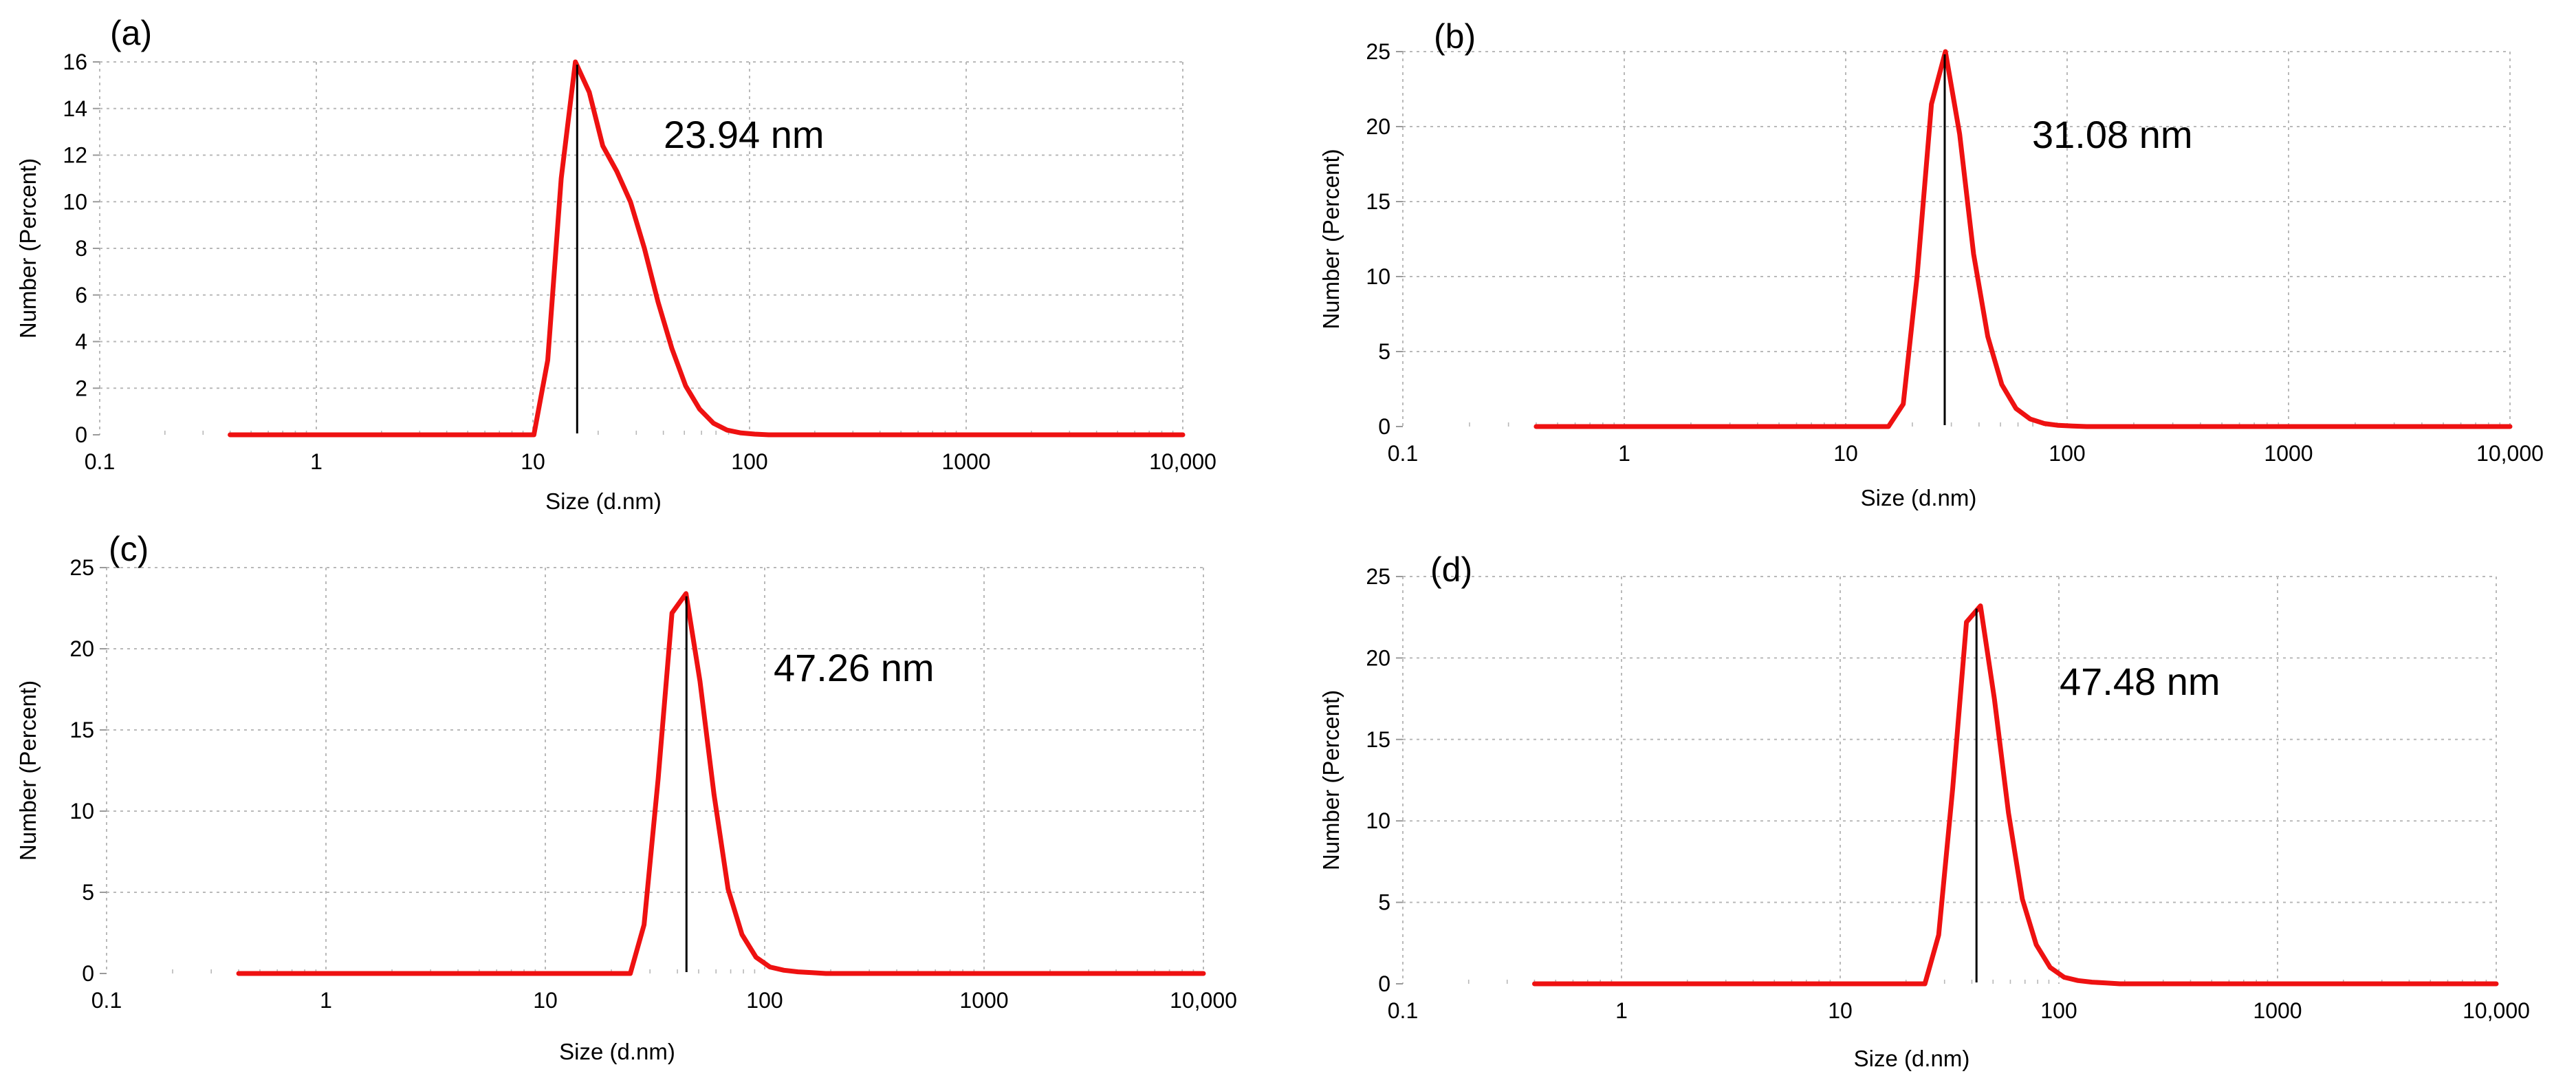  What do you see at coordinates (1455, 36) in the screenshot?
I see `panel-label: (b)` at bounding box center [1455, 36].